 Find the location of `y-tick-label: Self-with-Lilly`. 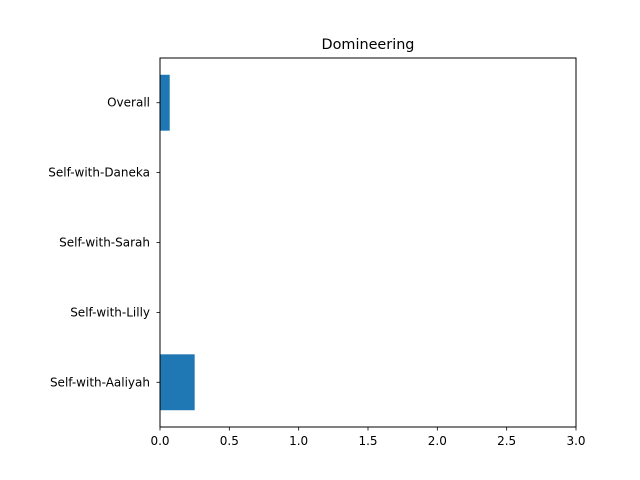

y-tick-label: Self-with-Lilly is located at coordinates (110, 312).